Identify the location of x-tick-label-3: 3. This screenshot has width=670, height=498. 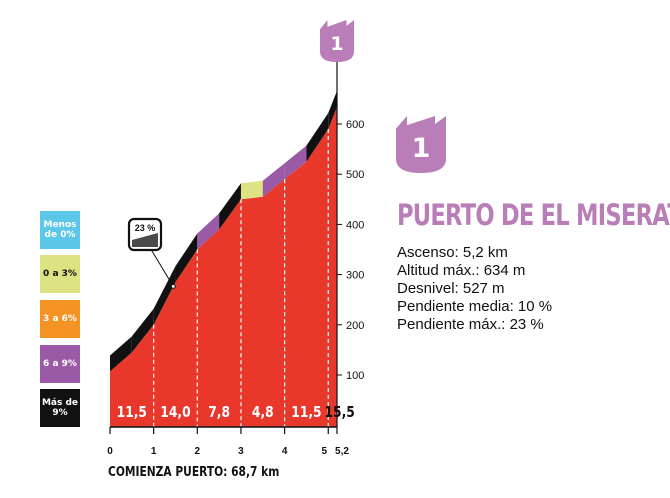
(241, 451).